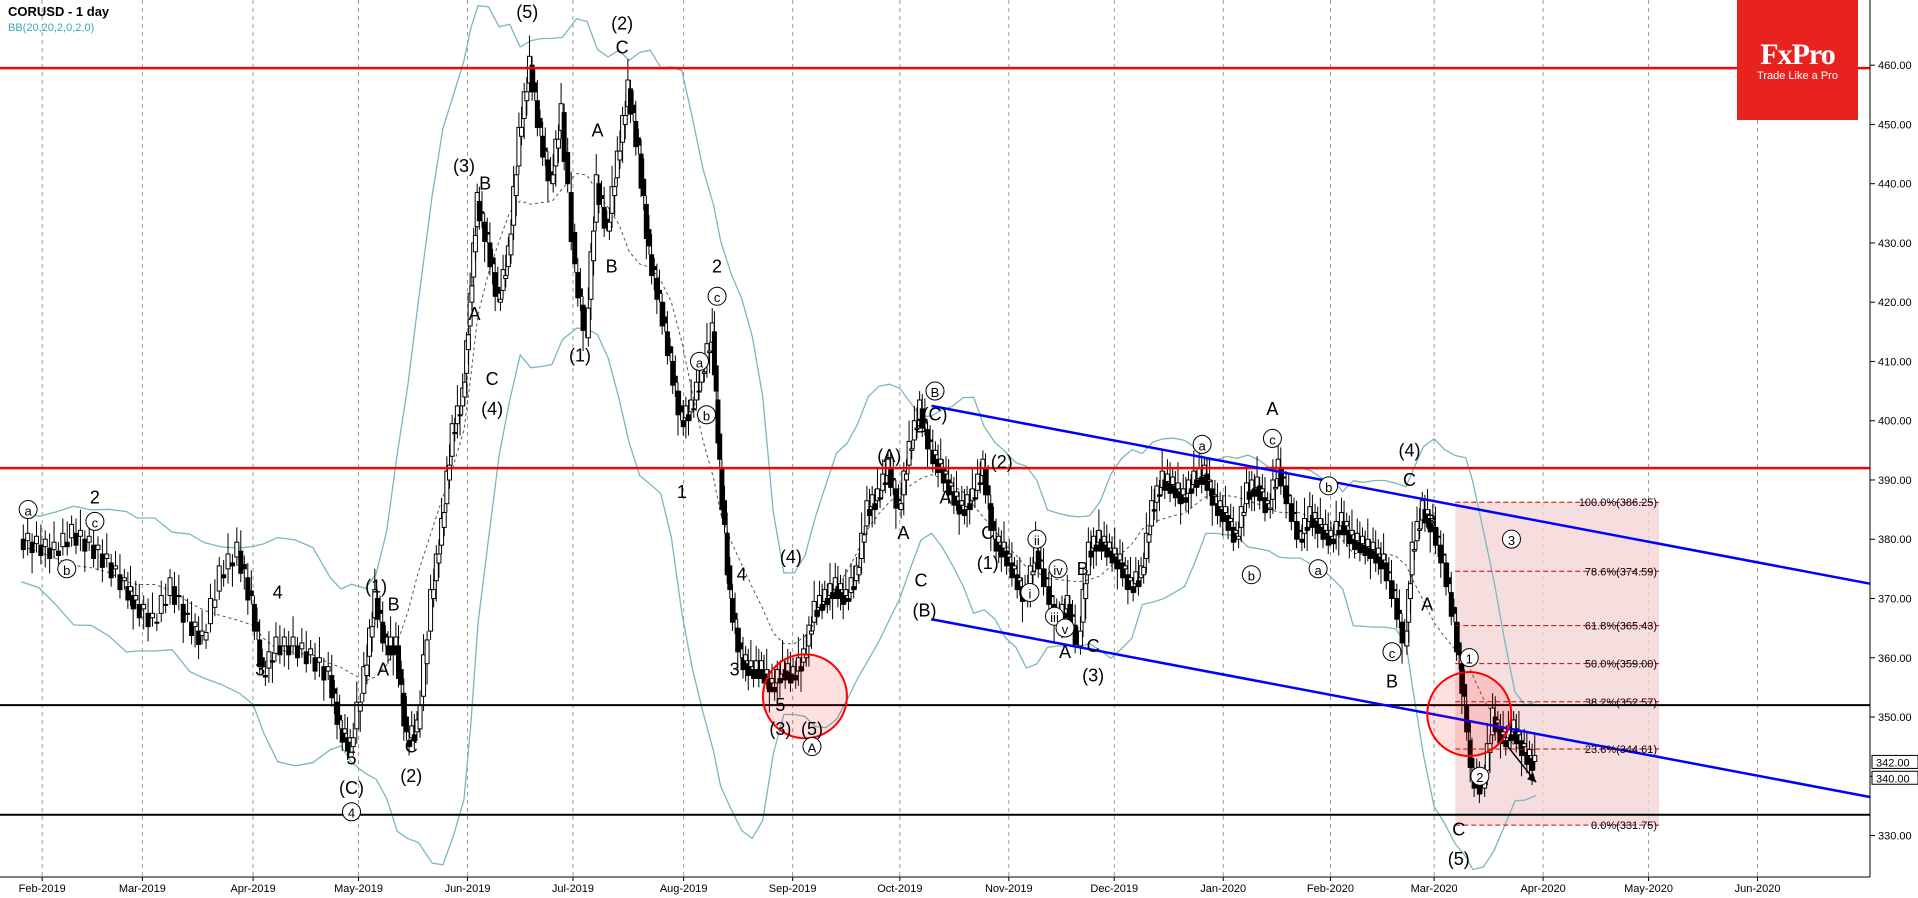 The width and height of the screenshot is (1918, 898). I want to click on wave-label: A, so click(903, 533).